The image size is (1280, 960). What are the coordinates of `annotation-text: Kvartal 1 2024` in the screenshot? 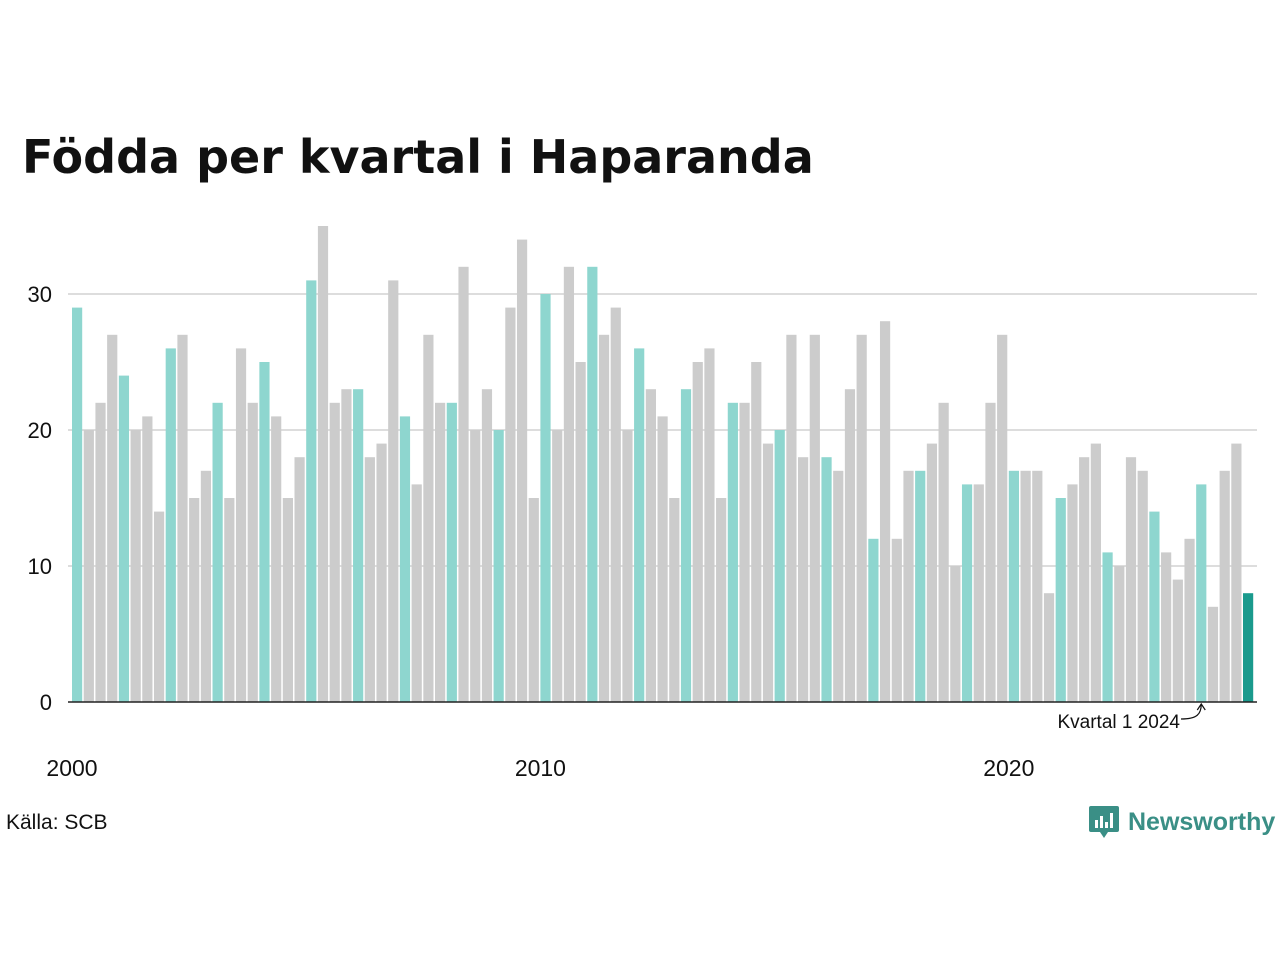 It's located at (1118, 722).